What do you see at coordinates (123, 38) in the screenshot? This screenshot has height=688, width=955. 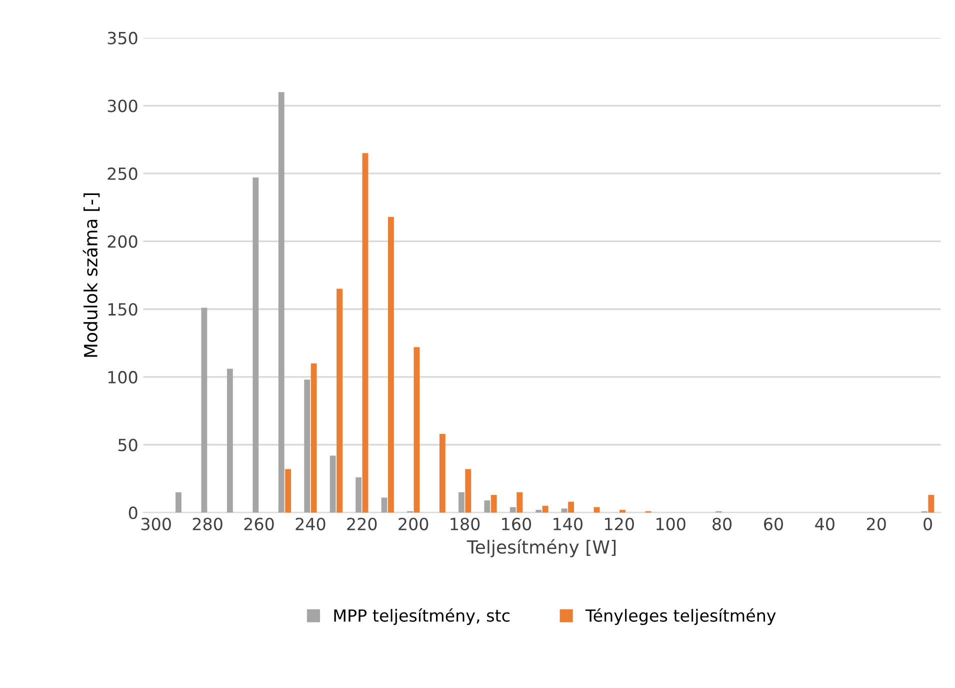 I see `y-tick-label: 350` at bounding box center [123, 38].